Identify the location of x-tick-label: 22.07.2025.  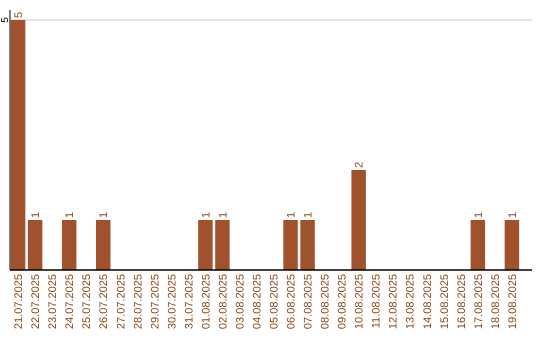
(36, 302).